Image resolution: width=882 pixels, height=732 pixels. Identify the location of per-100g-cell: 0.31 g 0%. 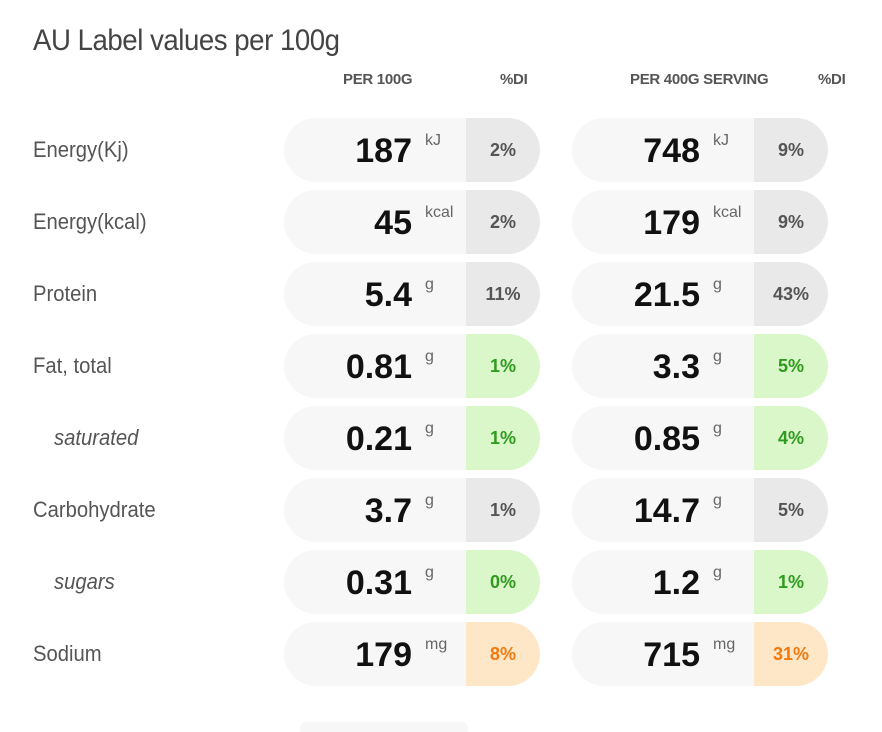
(412, 582).